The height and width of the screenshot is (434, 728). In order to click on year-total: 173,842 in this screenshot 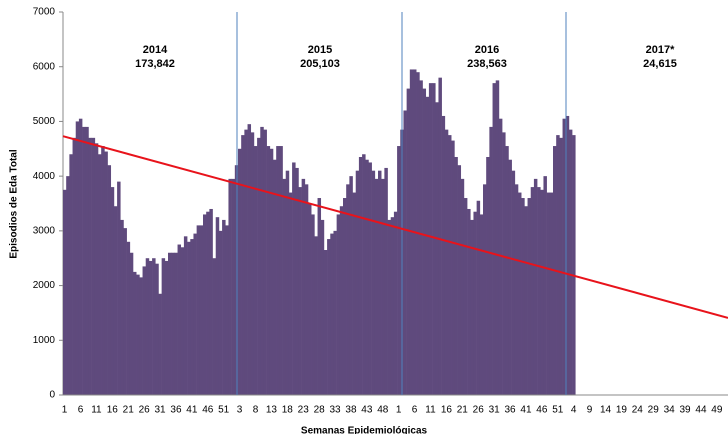, I will do `click(155, 64)`.